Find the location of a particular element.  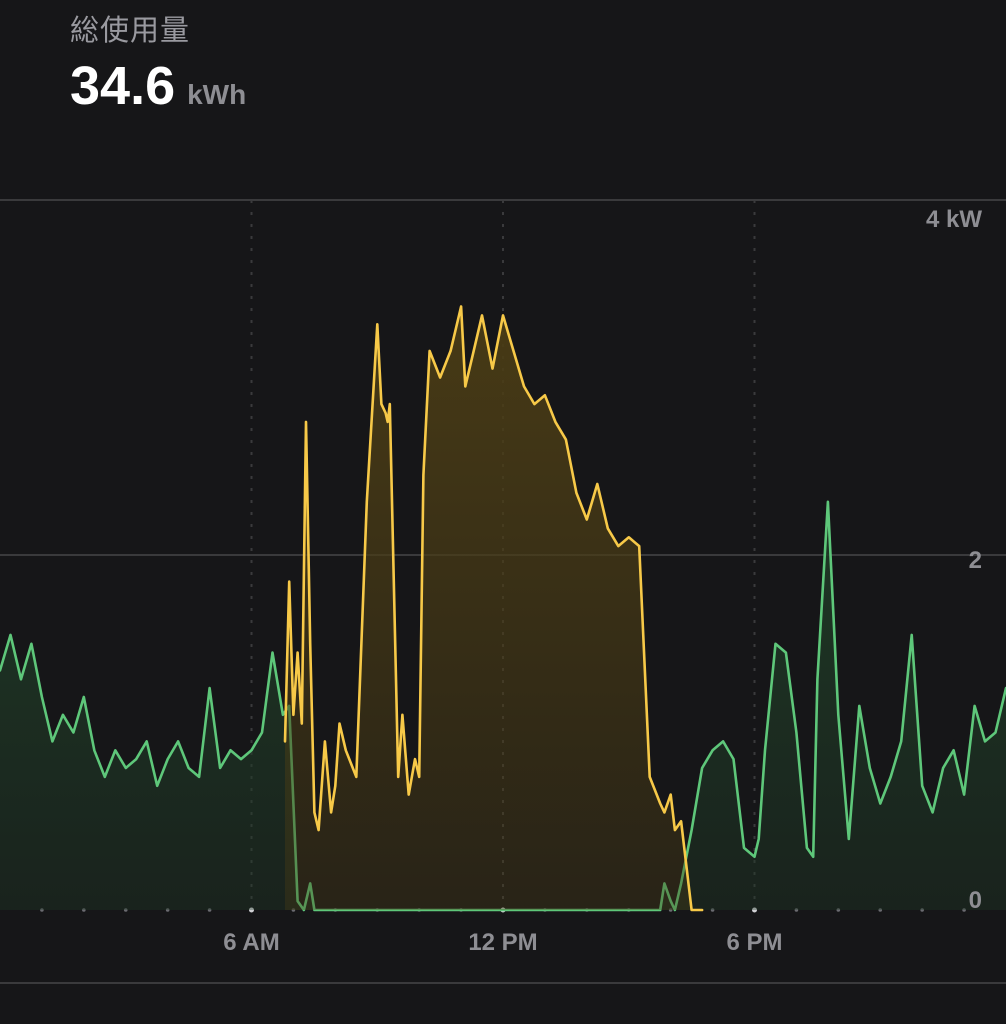

x-tick-label: 12 PM is located at coordinates (502, 942).